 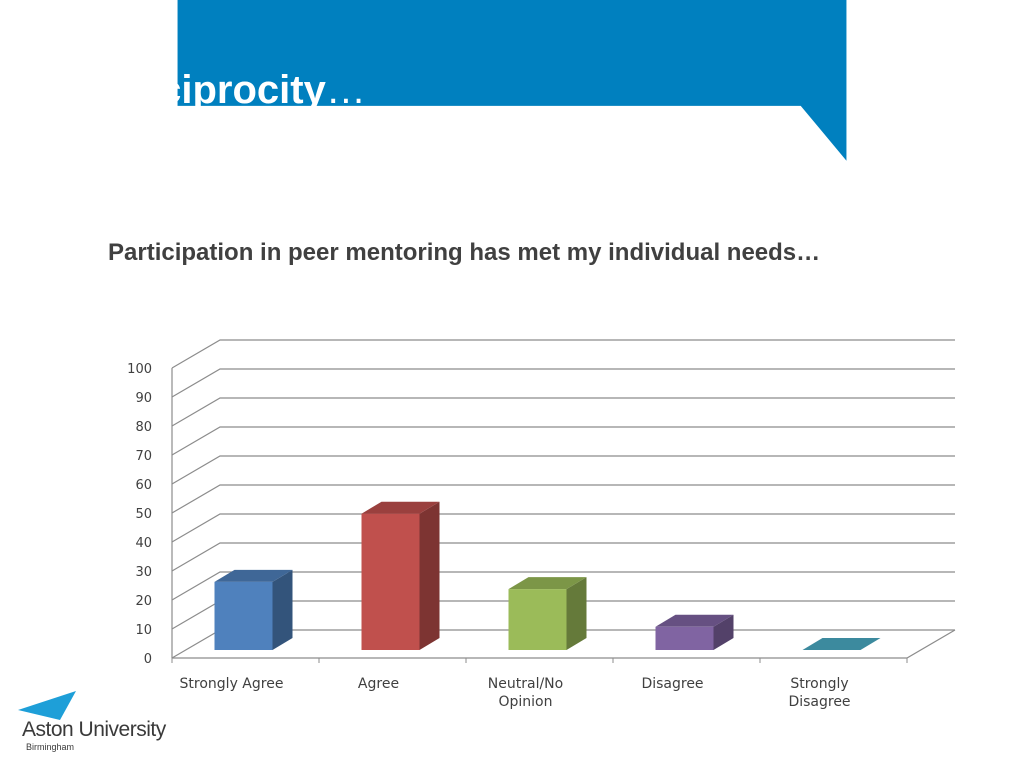 I want to click on y-tick-label: 60, so click(x=143, y=485).